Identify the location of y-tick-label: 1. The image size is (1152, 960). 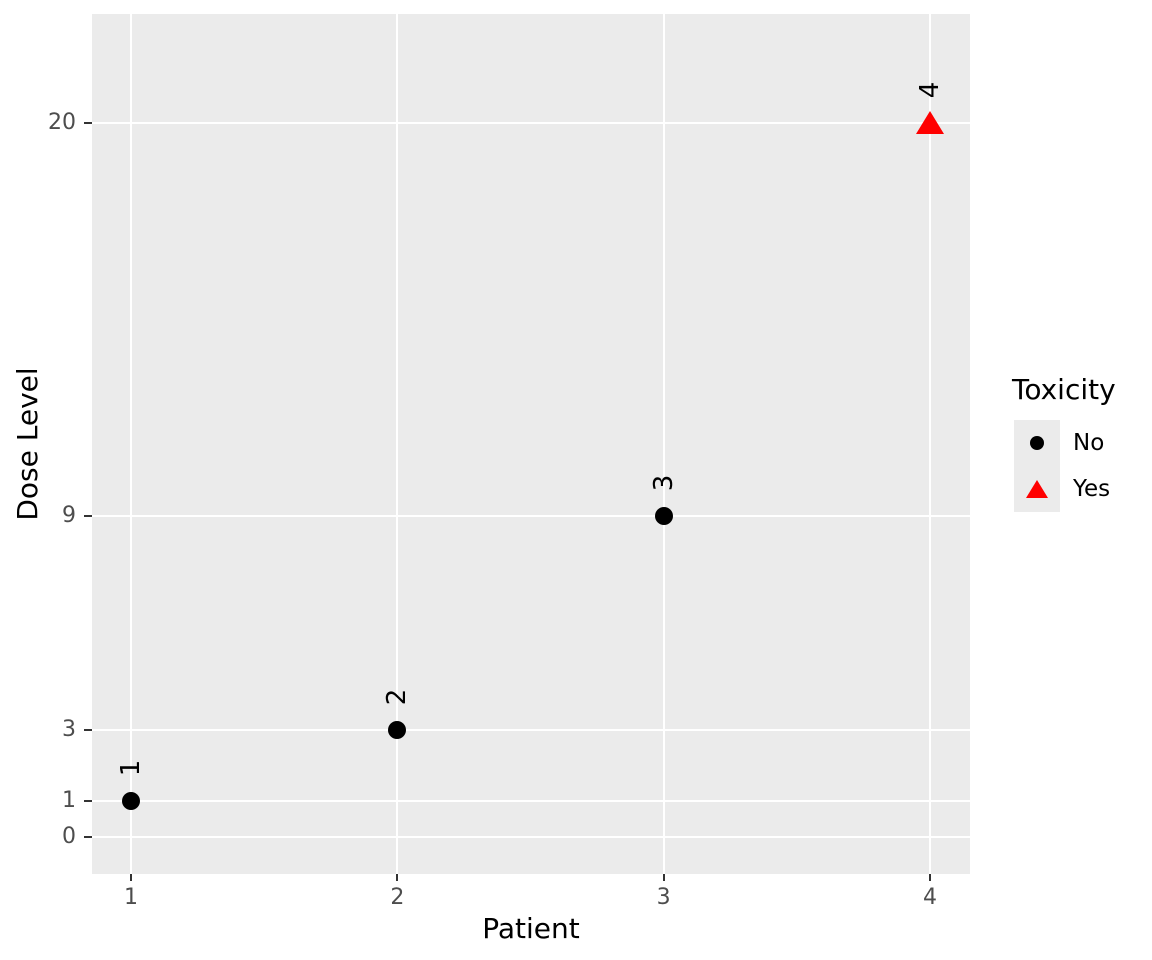
(69, 801).